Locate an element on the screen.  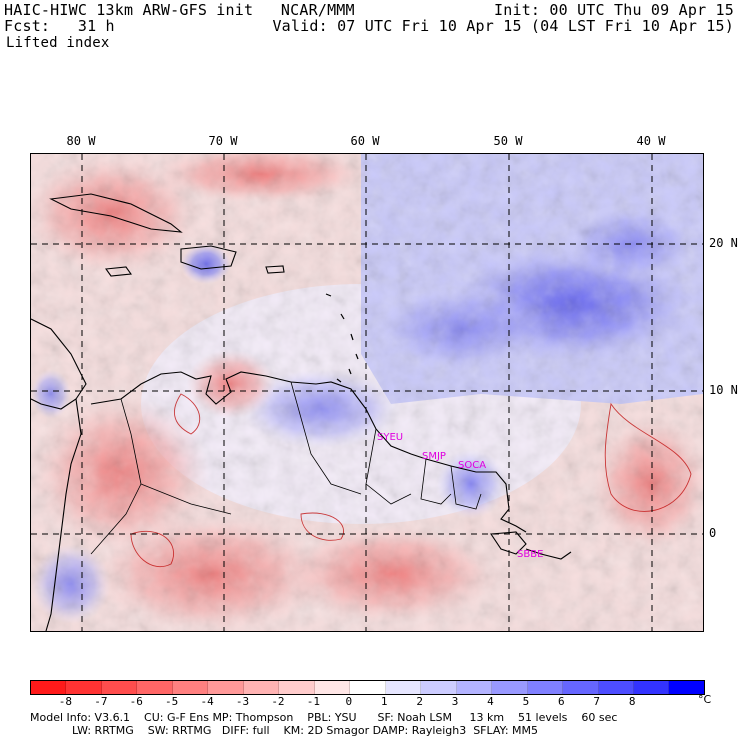
jamaica-coast is located at coordinates (118, 271).